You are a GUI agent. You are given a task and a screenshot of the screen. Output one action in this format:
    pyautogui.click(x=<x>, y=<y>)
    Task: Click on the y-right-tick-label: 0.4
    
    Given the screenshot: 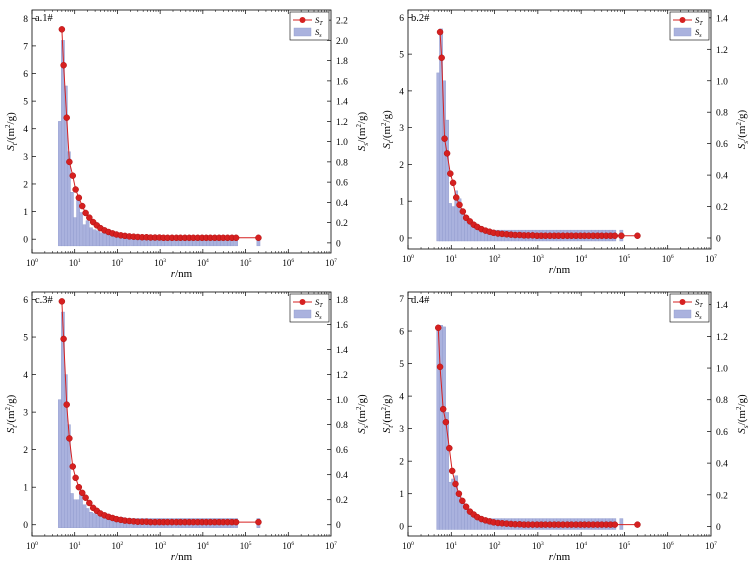 What is the action you would take?
    pyautogui.click(x=342, y=476)
    